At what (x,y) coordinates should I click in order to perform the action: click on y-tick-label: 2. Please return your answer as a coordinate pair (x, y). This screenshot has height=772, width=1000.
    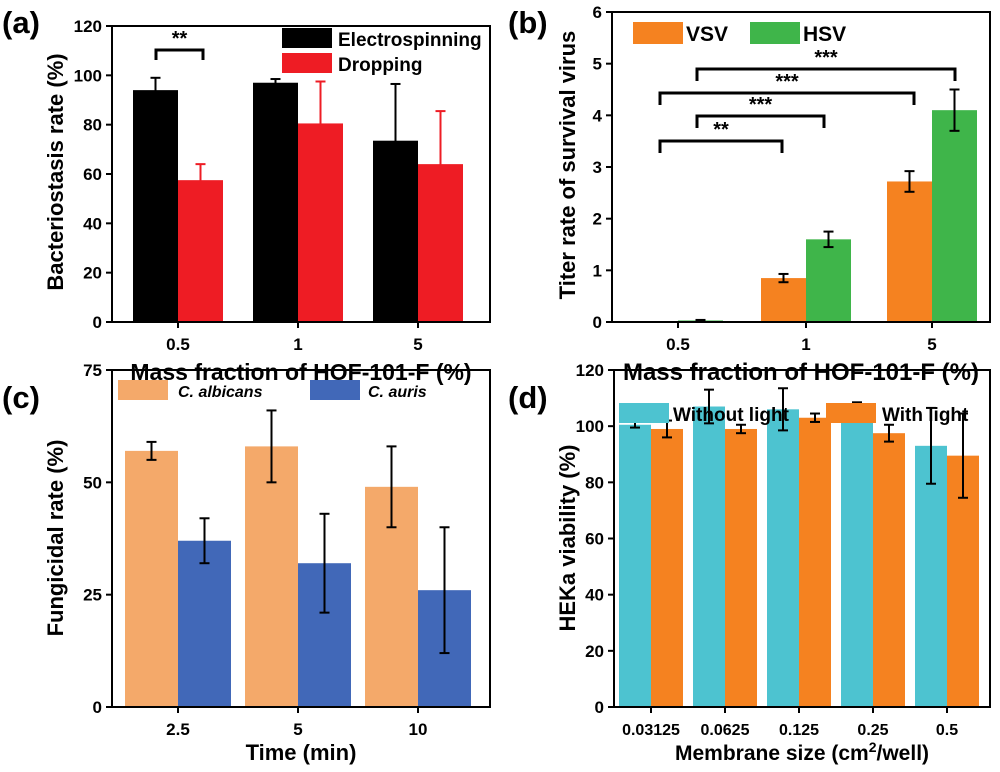
    Looking at the image, I should click on (597, 219).